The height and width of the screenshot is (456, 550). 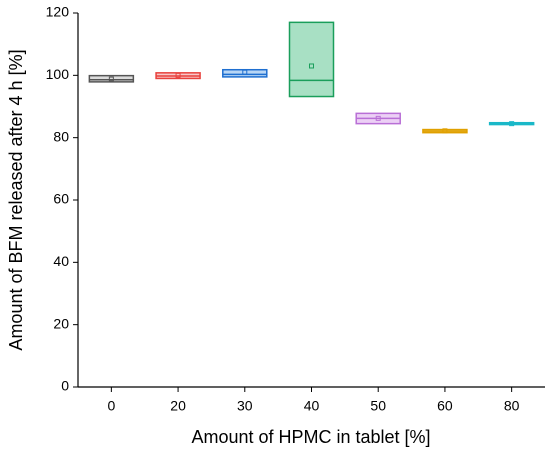 I want to click on y-axis-label: Amount of BFM released after 4 h [%], so click(x=16, y=199).